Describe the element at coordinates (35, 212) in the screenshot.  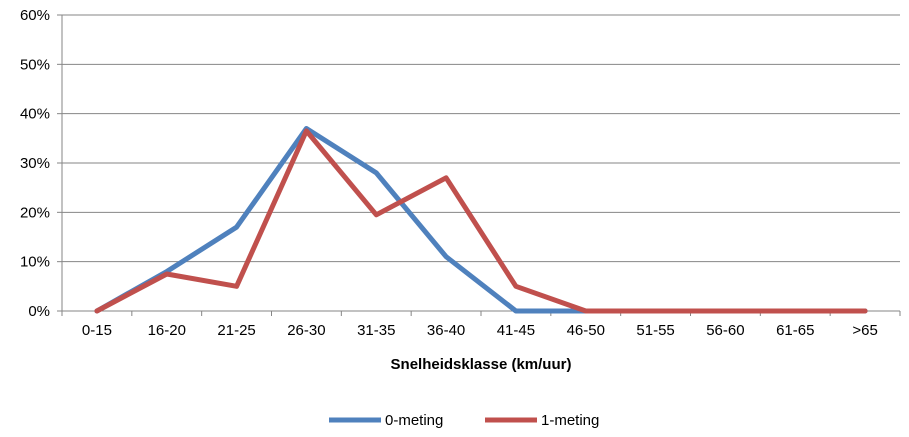
I see `y-tick-label: 20%` at that location.